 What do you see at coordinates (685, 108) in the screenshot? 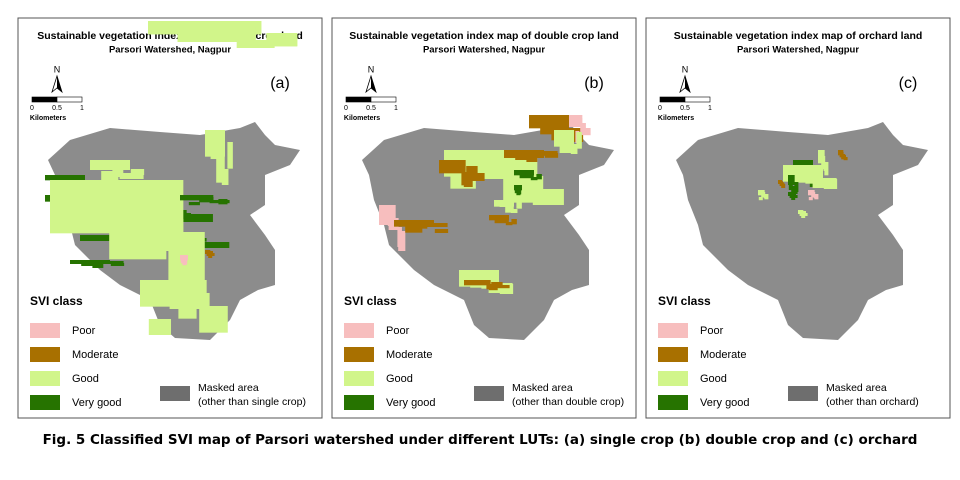
I see `scale-label: 0.5` at bounding box center [685, 108].